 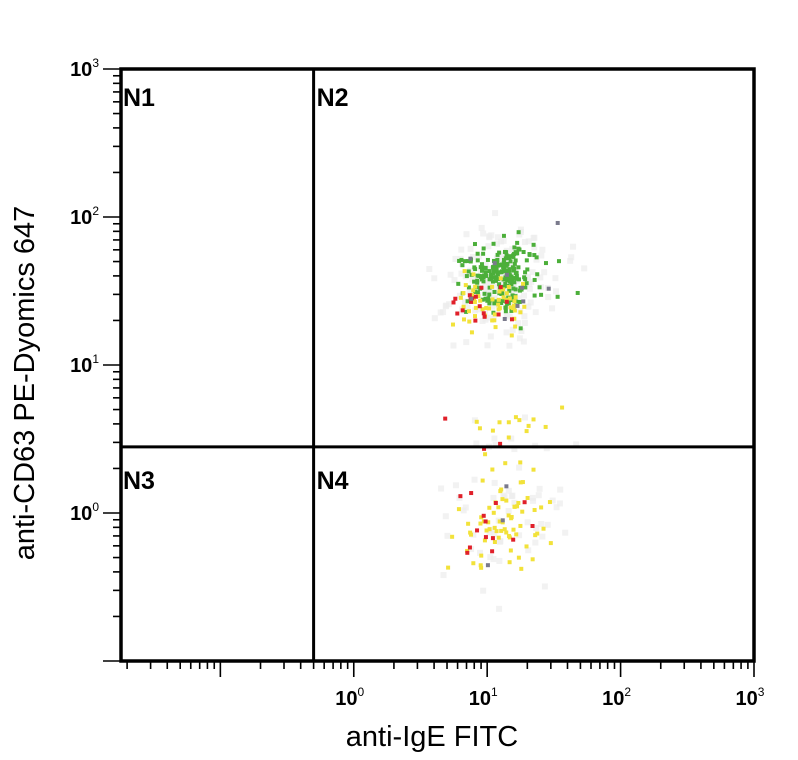 What do you see at coordinates (750, 697) in the screenshot?
I see `x-tick-label: 103` at bounding box center [750, 697].